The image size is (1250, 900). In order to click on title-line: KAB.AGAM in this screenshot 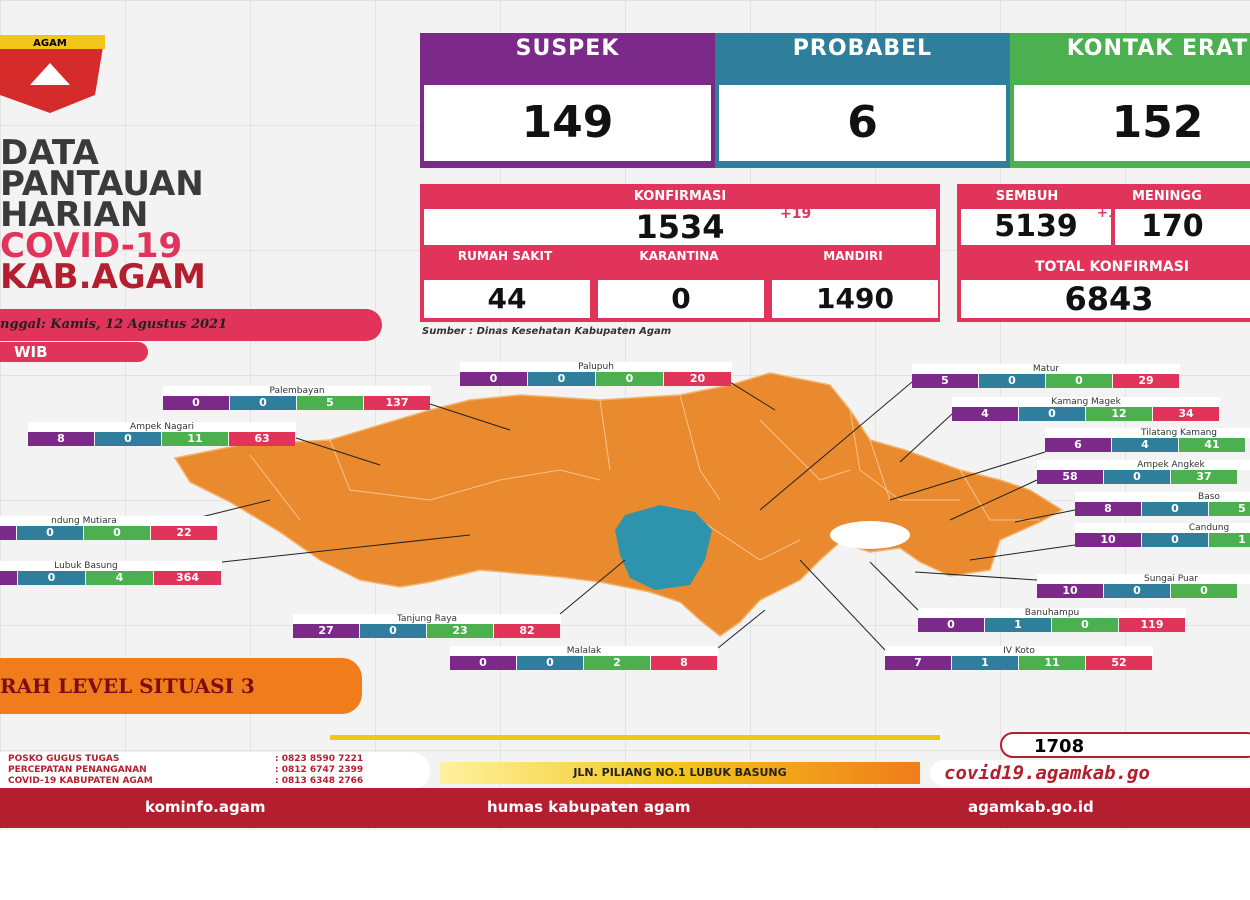, I will do `click(103, 277)`.